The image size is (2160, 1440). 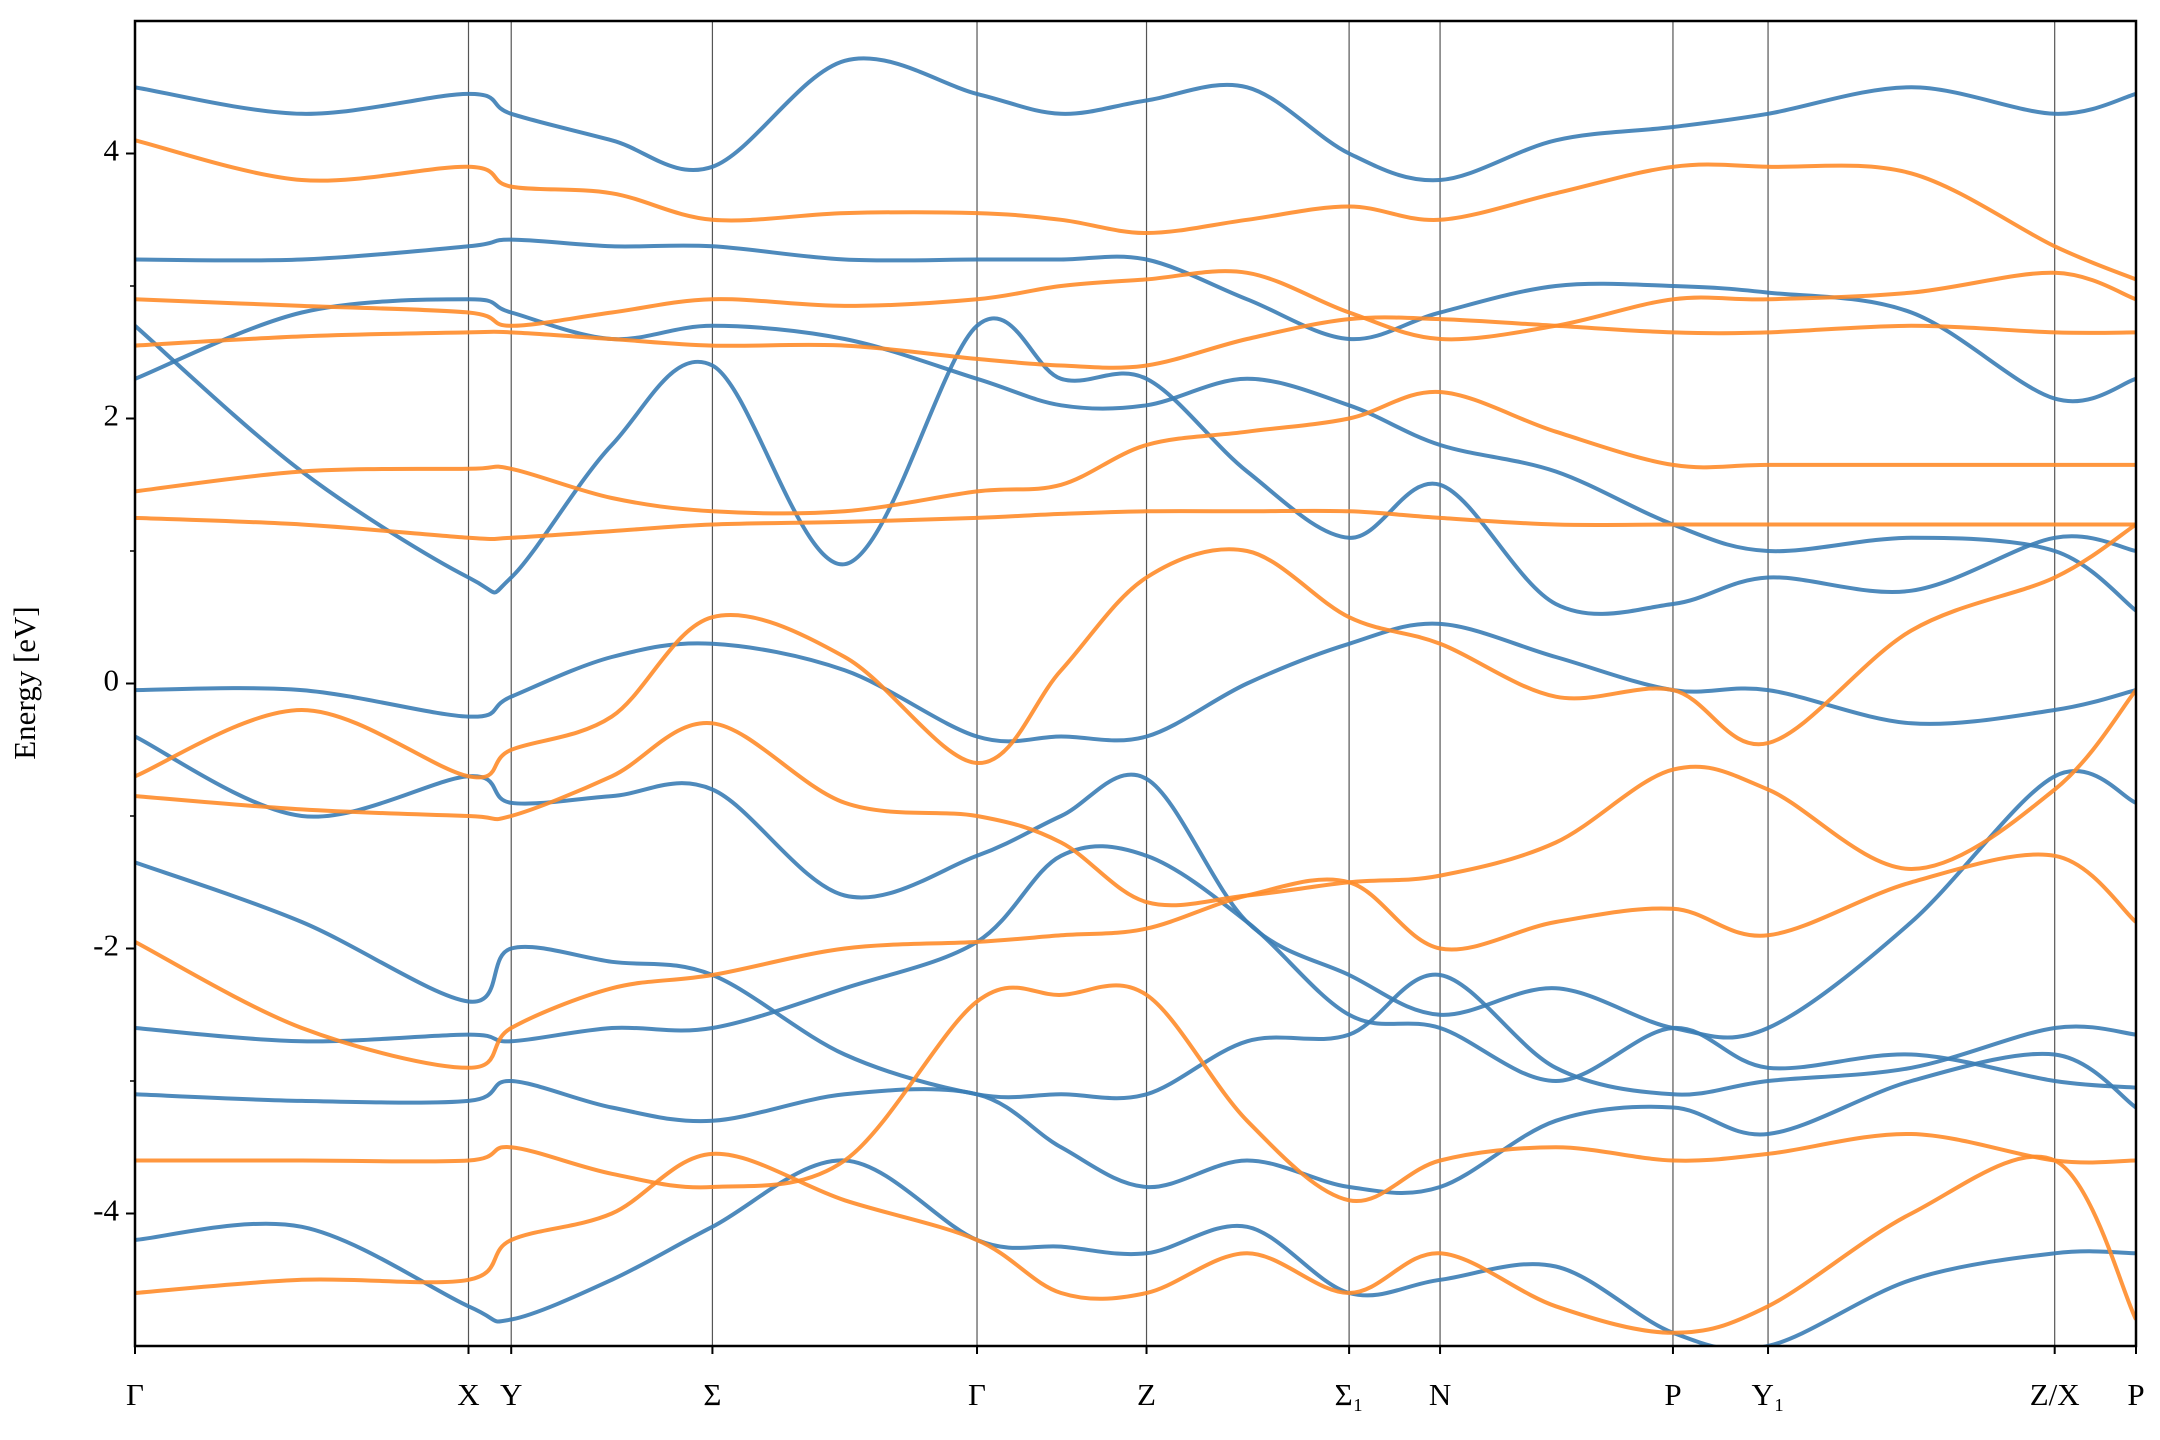 What do you see at coordinates (112, 415) in the screenshot?
I see `y-tick-label: 2` at bounding box center [112, 415].